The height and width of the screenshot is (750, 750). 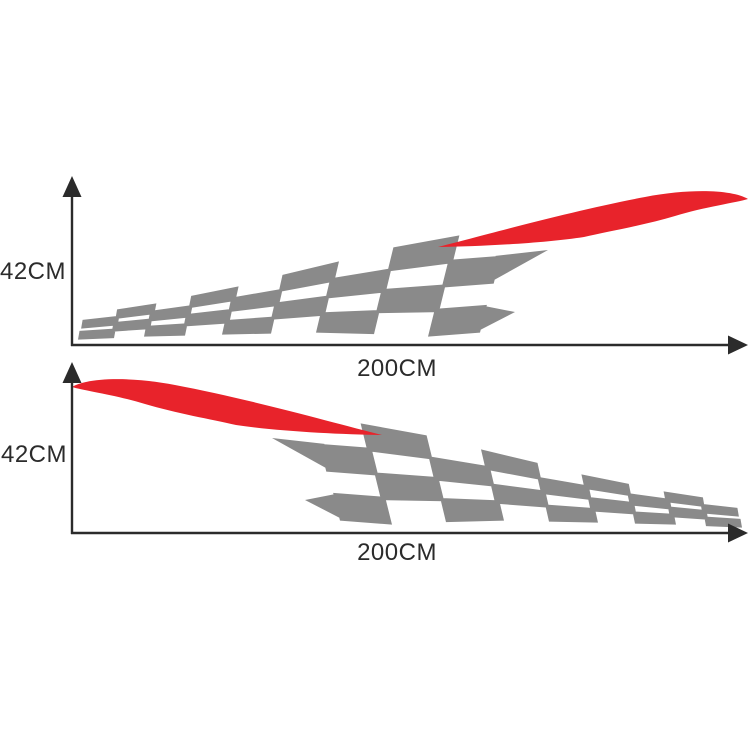 I want to click on top-x-axis-arrow-icon, so click(x=738, y=345).